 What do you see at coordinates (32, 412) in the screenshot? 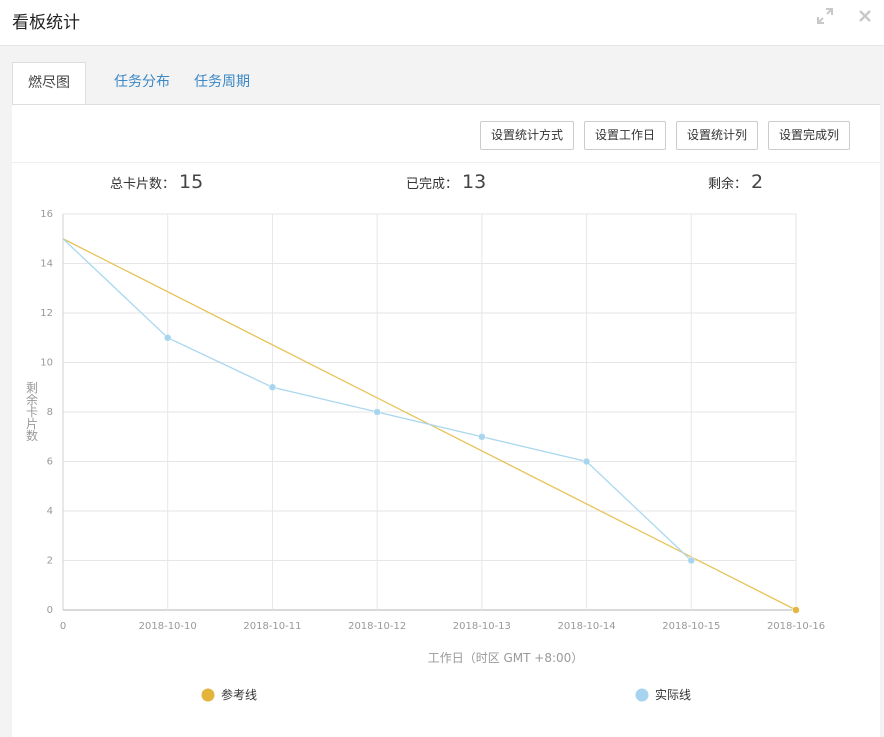
I see `y-axis-title: 剩余卡片数` at bounding box center [32, 412].